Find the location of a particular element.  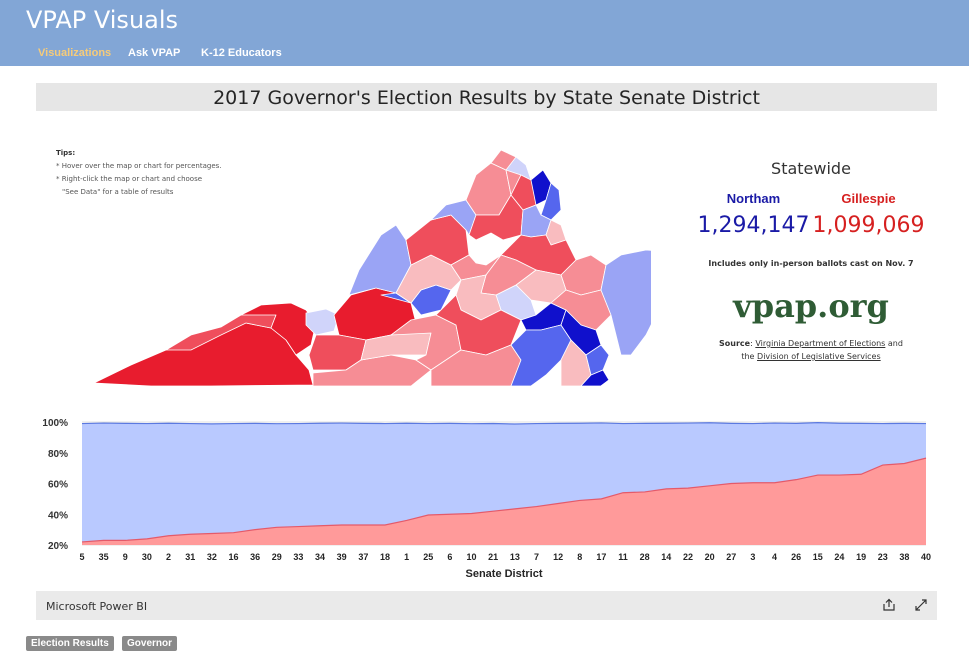

x-tick-label: 10 is located at coordinates (472, 557).